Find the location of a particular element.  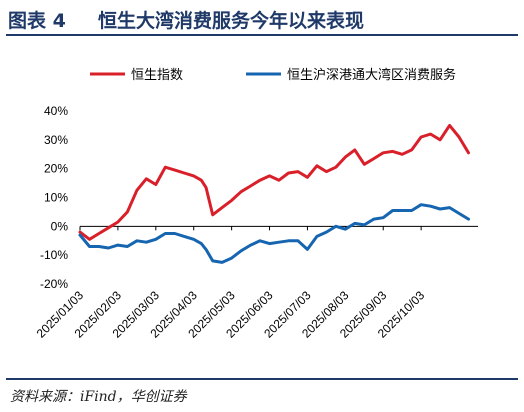

legend: 恒生指数 恒生沪深港通大湾区消费服务 is located at coordinates (273, 75).